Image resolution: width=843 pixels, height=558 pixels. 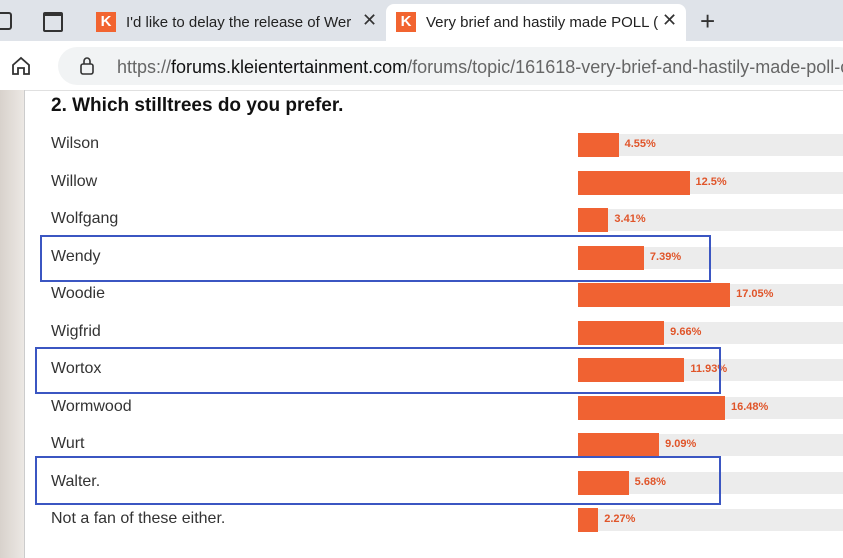 What do you see at coordinates (85, 218) in the screenshot?
I see `option-label: Wolfgang` at bounding box center [85, 218].